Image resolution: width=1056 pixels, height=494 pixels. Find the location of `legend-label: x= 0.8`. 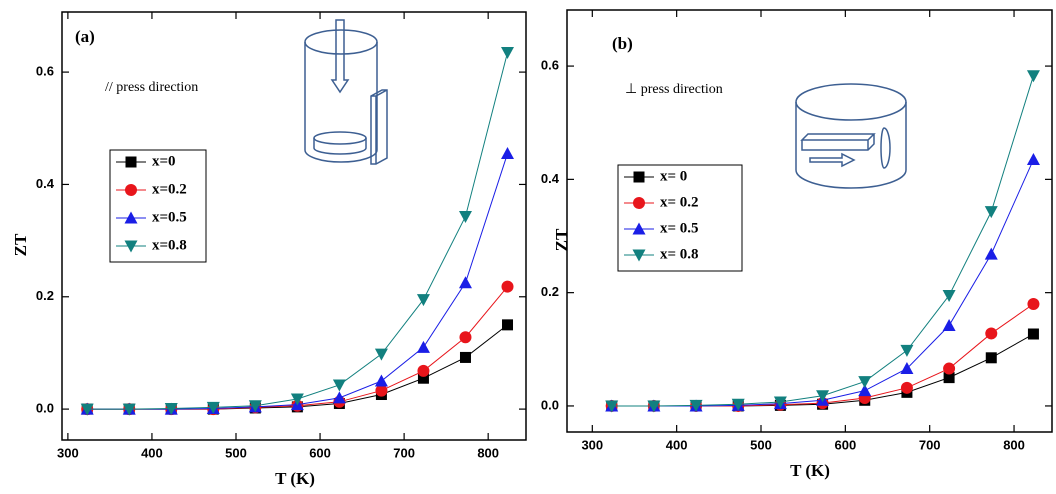

legend-label: x= 0.8 is located at coordinates (679, 254).